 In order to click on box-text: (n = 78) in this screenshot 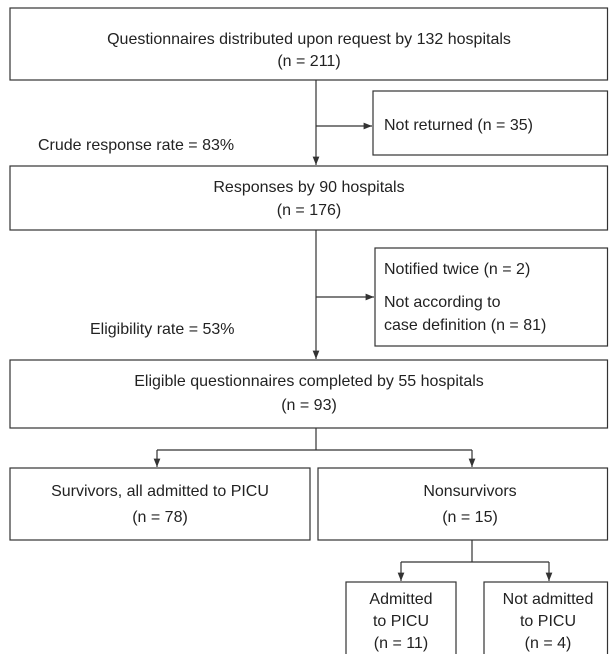, I will do `click(160, 517)`.